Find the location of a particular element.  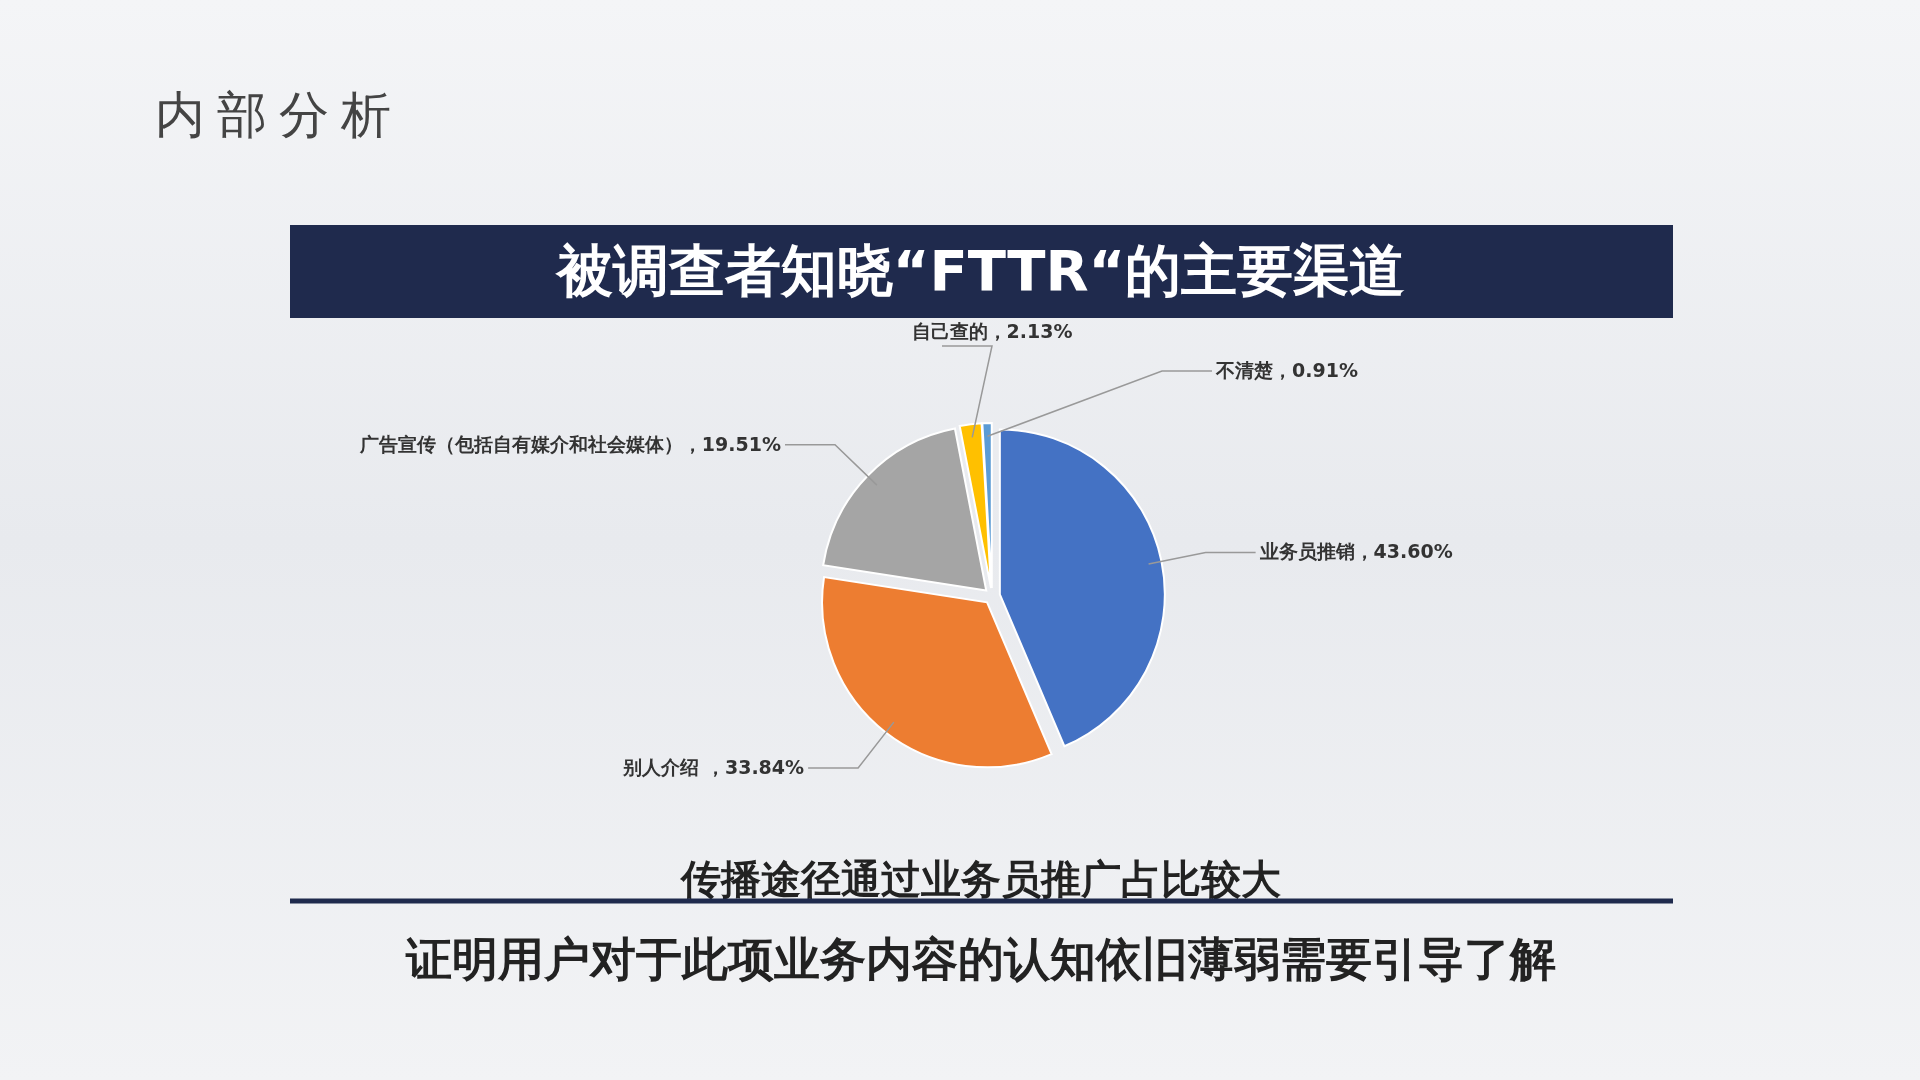

slice-label: 业务员推销，43.60% is located at coordinates (1355, 551).